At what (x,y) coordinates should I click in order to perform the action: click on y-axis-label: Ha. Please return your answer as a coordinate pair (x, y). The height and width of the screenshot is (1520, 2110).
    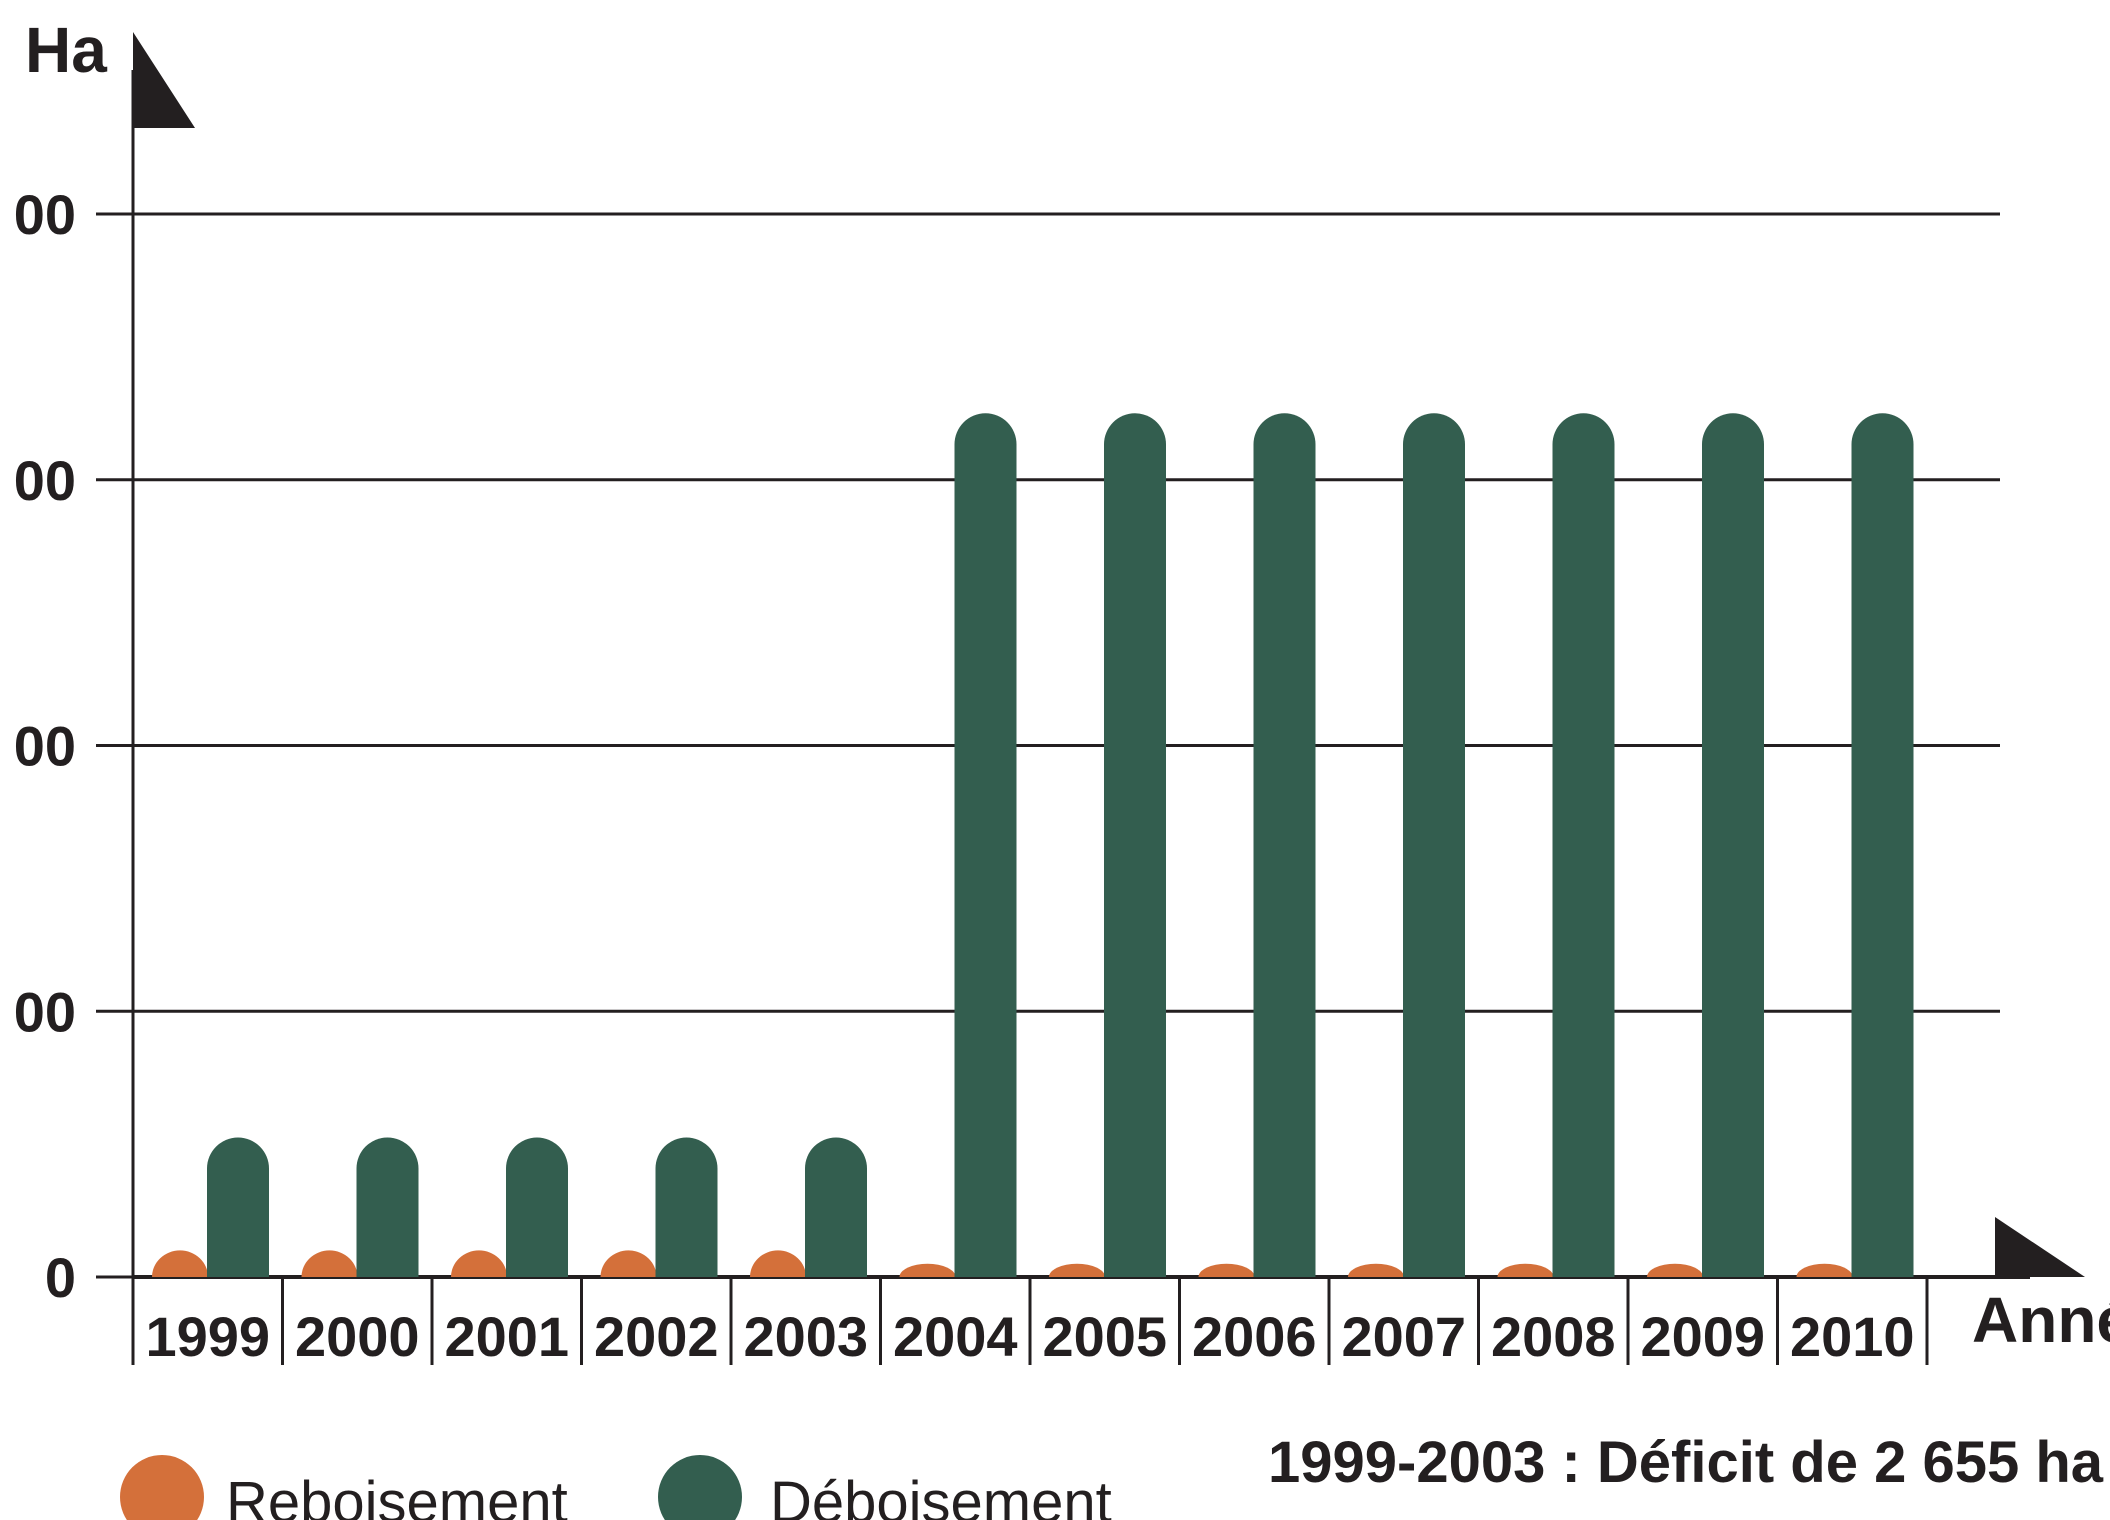
    Looking at the image, I should click on (66, 50).